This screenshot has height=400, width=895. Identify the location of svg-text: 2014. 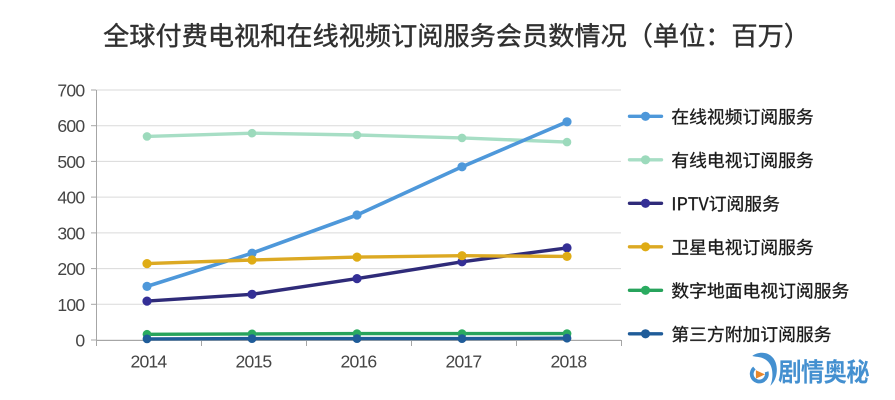
(148, 362).